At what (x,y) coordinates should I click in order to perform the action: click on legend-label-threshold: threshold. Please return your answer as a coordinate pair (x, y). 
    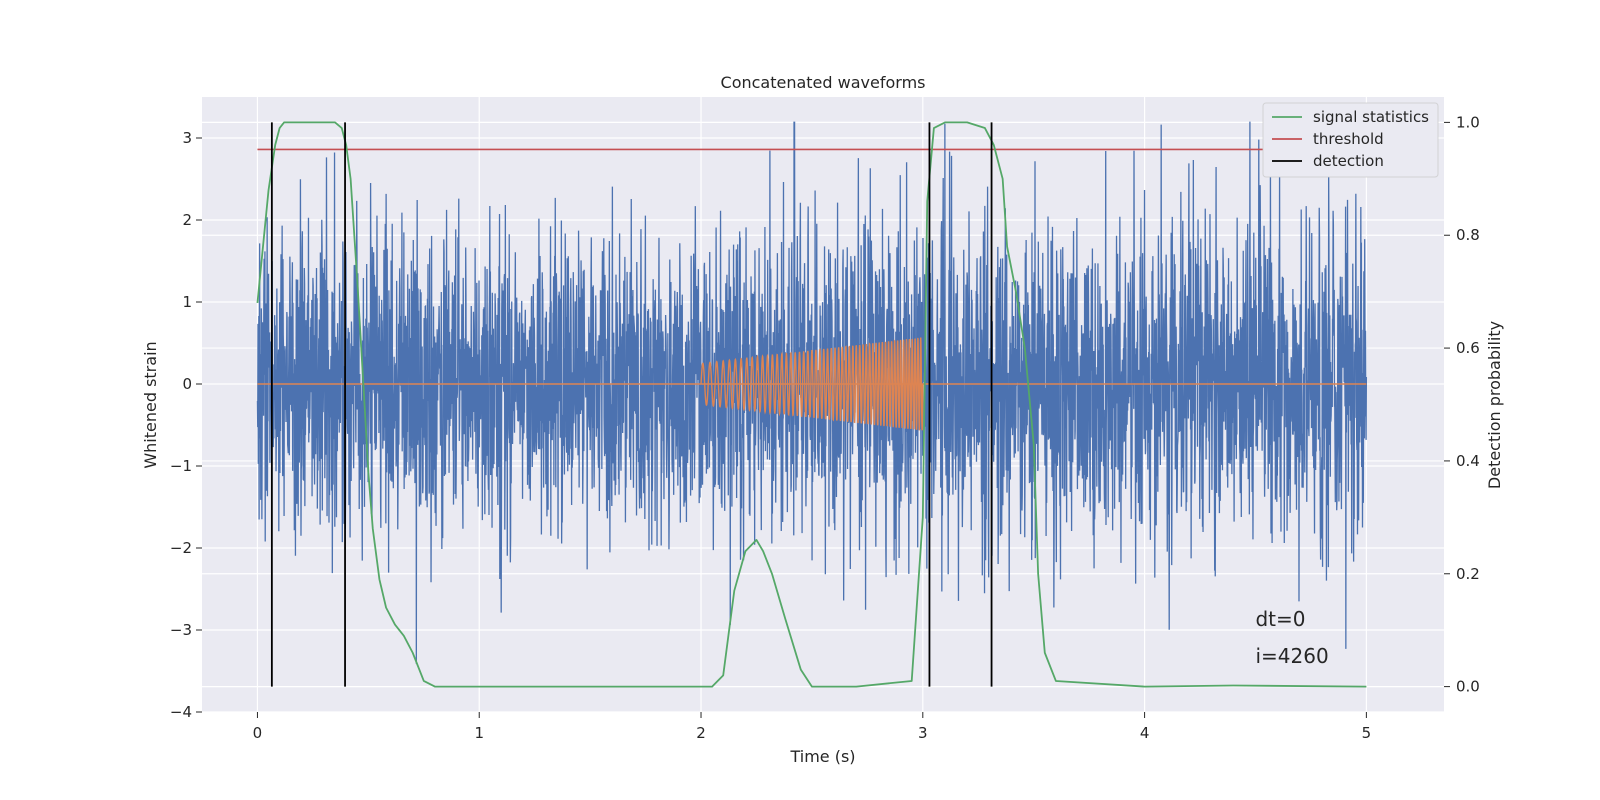
    Looking at the image, I should click on (1348, 139).